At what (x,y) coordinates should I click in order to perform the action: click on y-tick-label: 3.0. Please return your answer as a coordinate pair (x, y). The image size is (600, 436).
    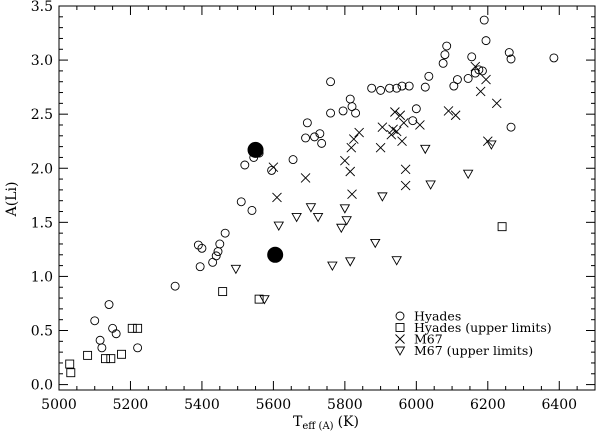
    Looking at the image, I should click on (42, 61).